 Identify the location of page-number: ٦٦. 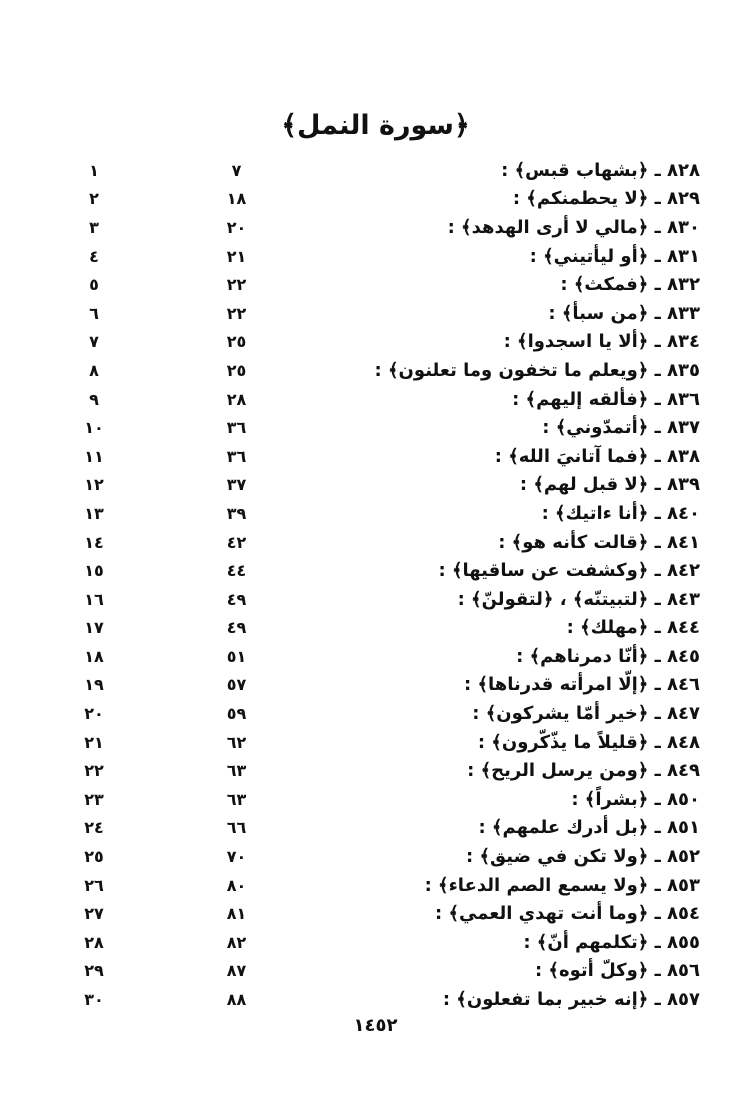
(236, 828).